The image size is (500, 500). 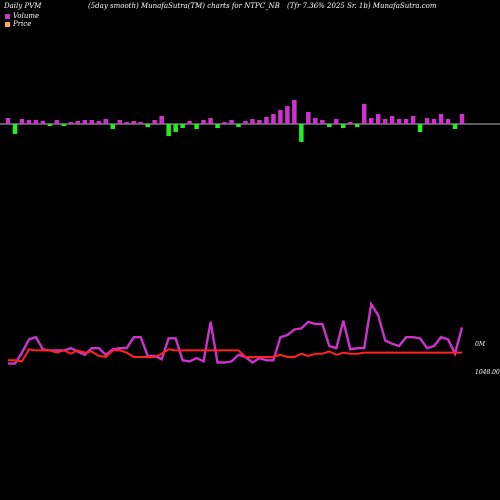 What do you see at coordinates (26, 16) in the screenshot?
I see `legend-volume-label: Volume` at bounding box center [26, 16].